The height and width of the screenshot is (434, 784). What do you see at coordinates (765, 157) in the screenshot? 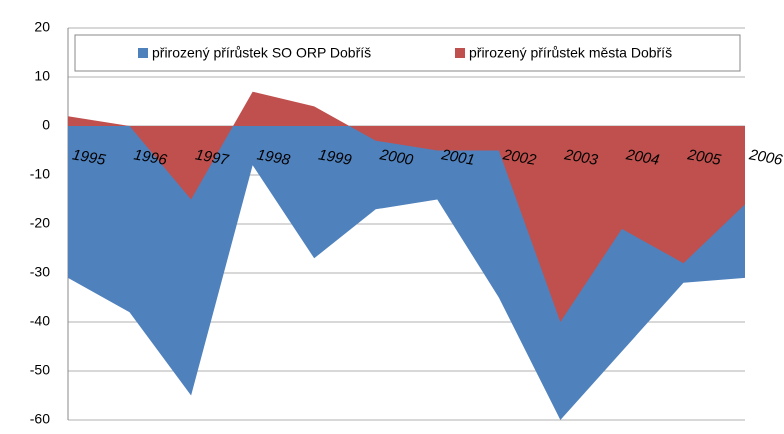
I see `x-tick-label: 2006` at bounding box center [765, 157].